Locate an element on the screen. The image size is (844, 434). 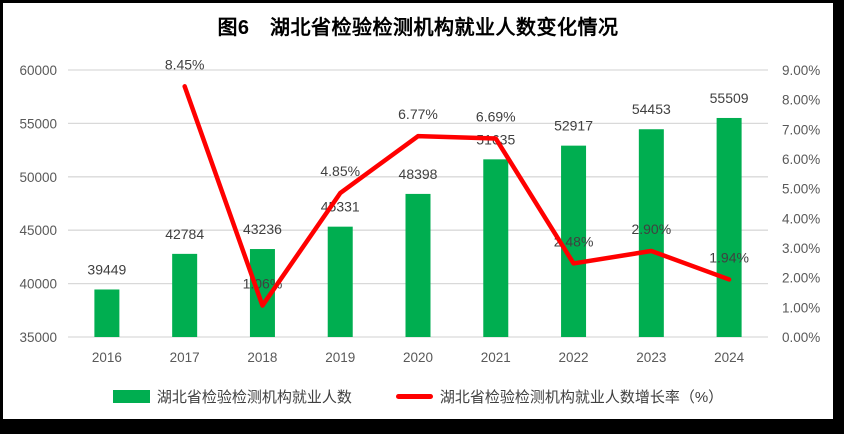
line-value-label: 6.69% is located at coordinates (496, 117).